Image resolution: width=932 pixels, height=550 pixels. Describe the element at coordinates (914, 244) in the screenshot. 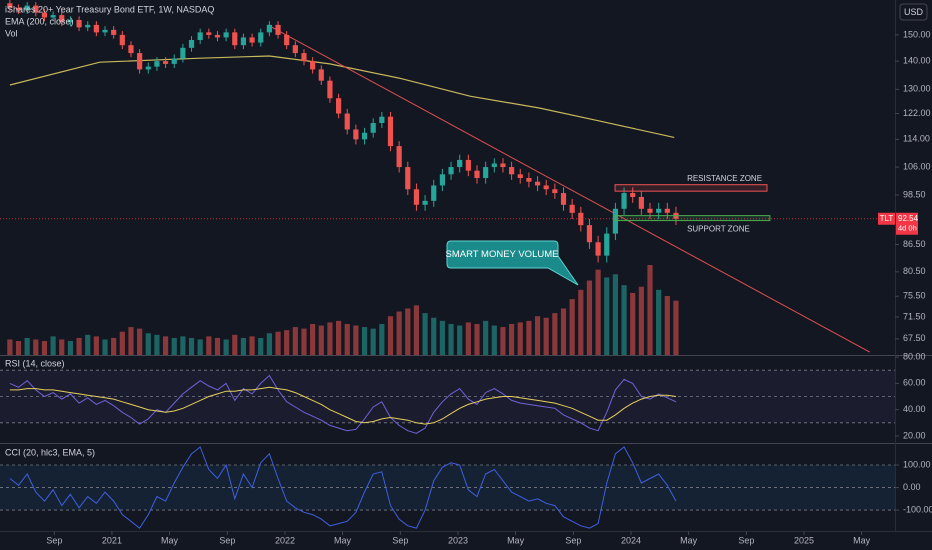

I see `y-tick-label: 86.50` at that location.